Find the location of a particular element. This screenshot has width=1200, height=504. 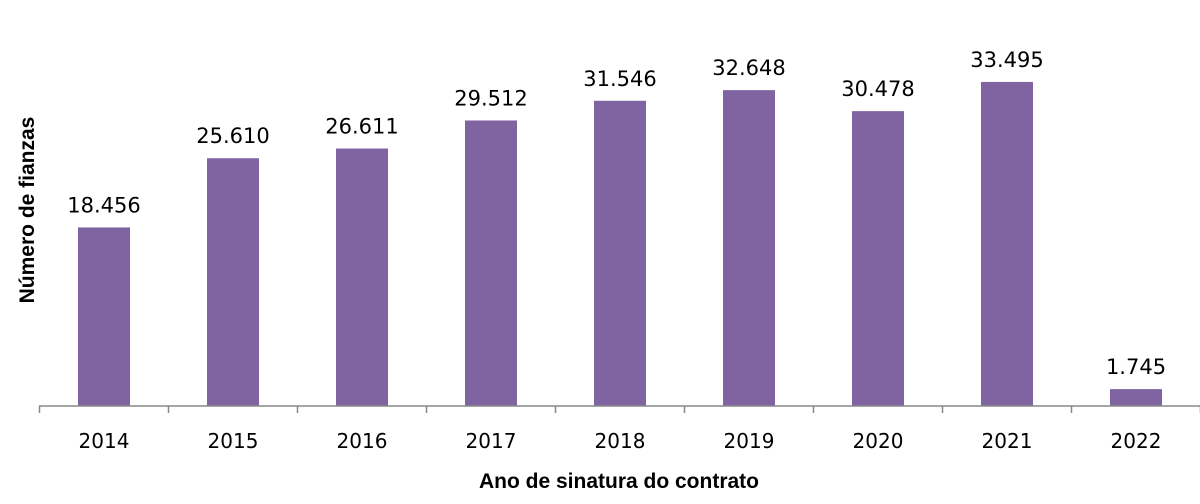

bar-2014 is located at coordinates (104, 316).